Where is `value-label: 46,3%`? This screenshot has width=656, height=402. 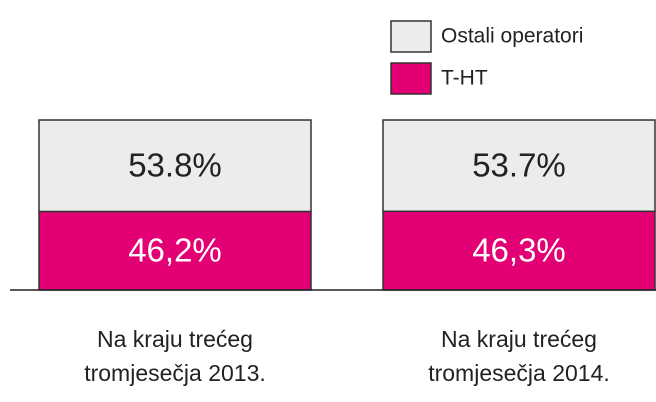
value-label: 46,3% is located at coordinates (519, 249).